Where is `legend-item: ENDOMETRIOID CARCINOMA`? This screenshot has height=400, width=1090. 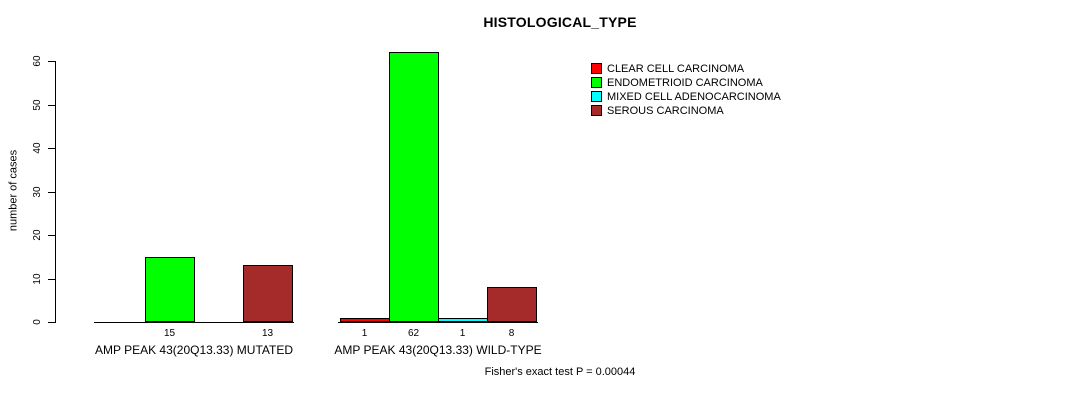
legend-item: ENDOMETRIOID CARCINOMA is located at coordinates (686, 82).